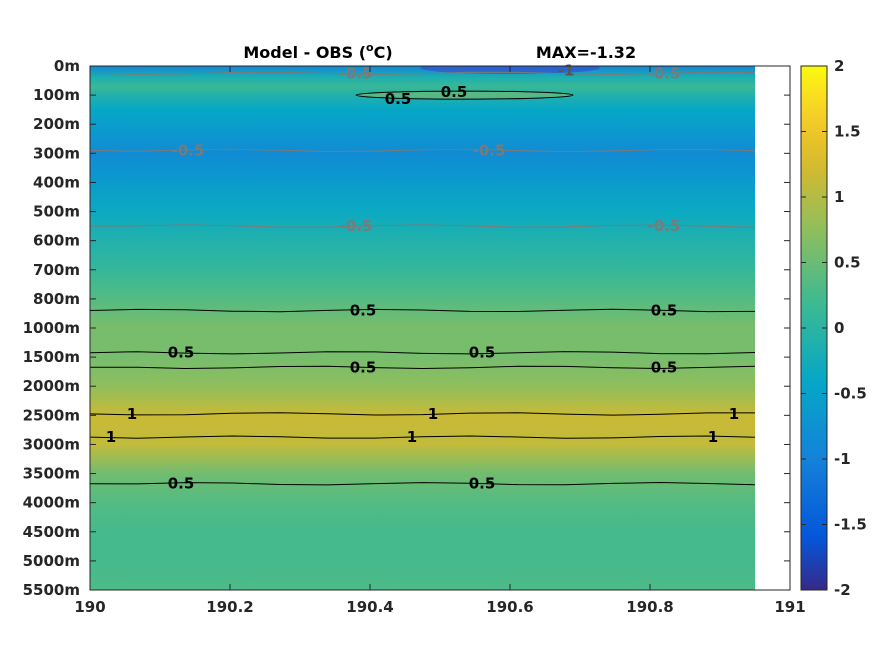  I want to click on y-tick-label: 4000m, so click(51, 503).